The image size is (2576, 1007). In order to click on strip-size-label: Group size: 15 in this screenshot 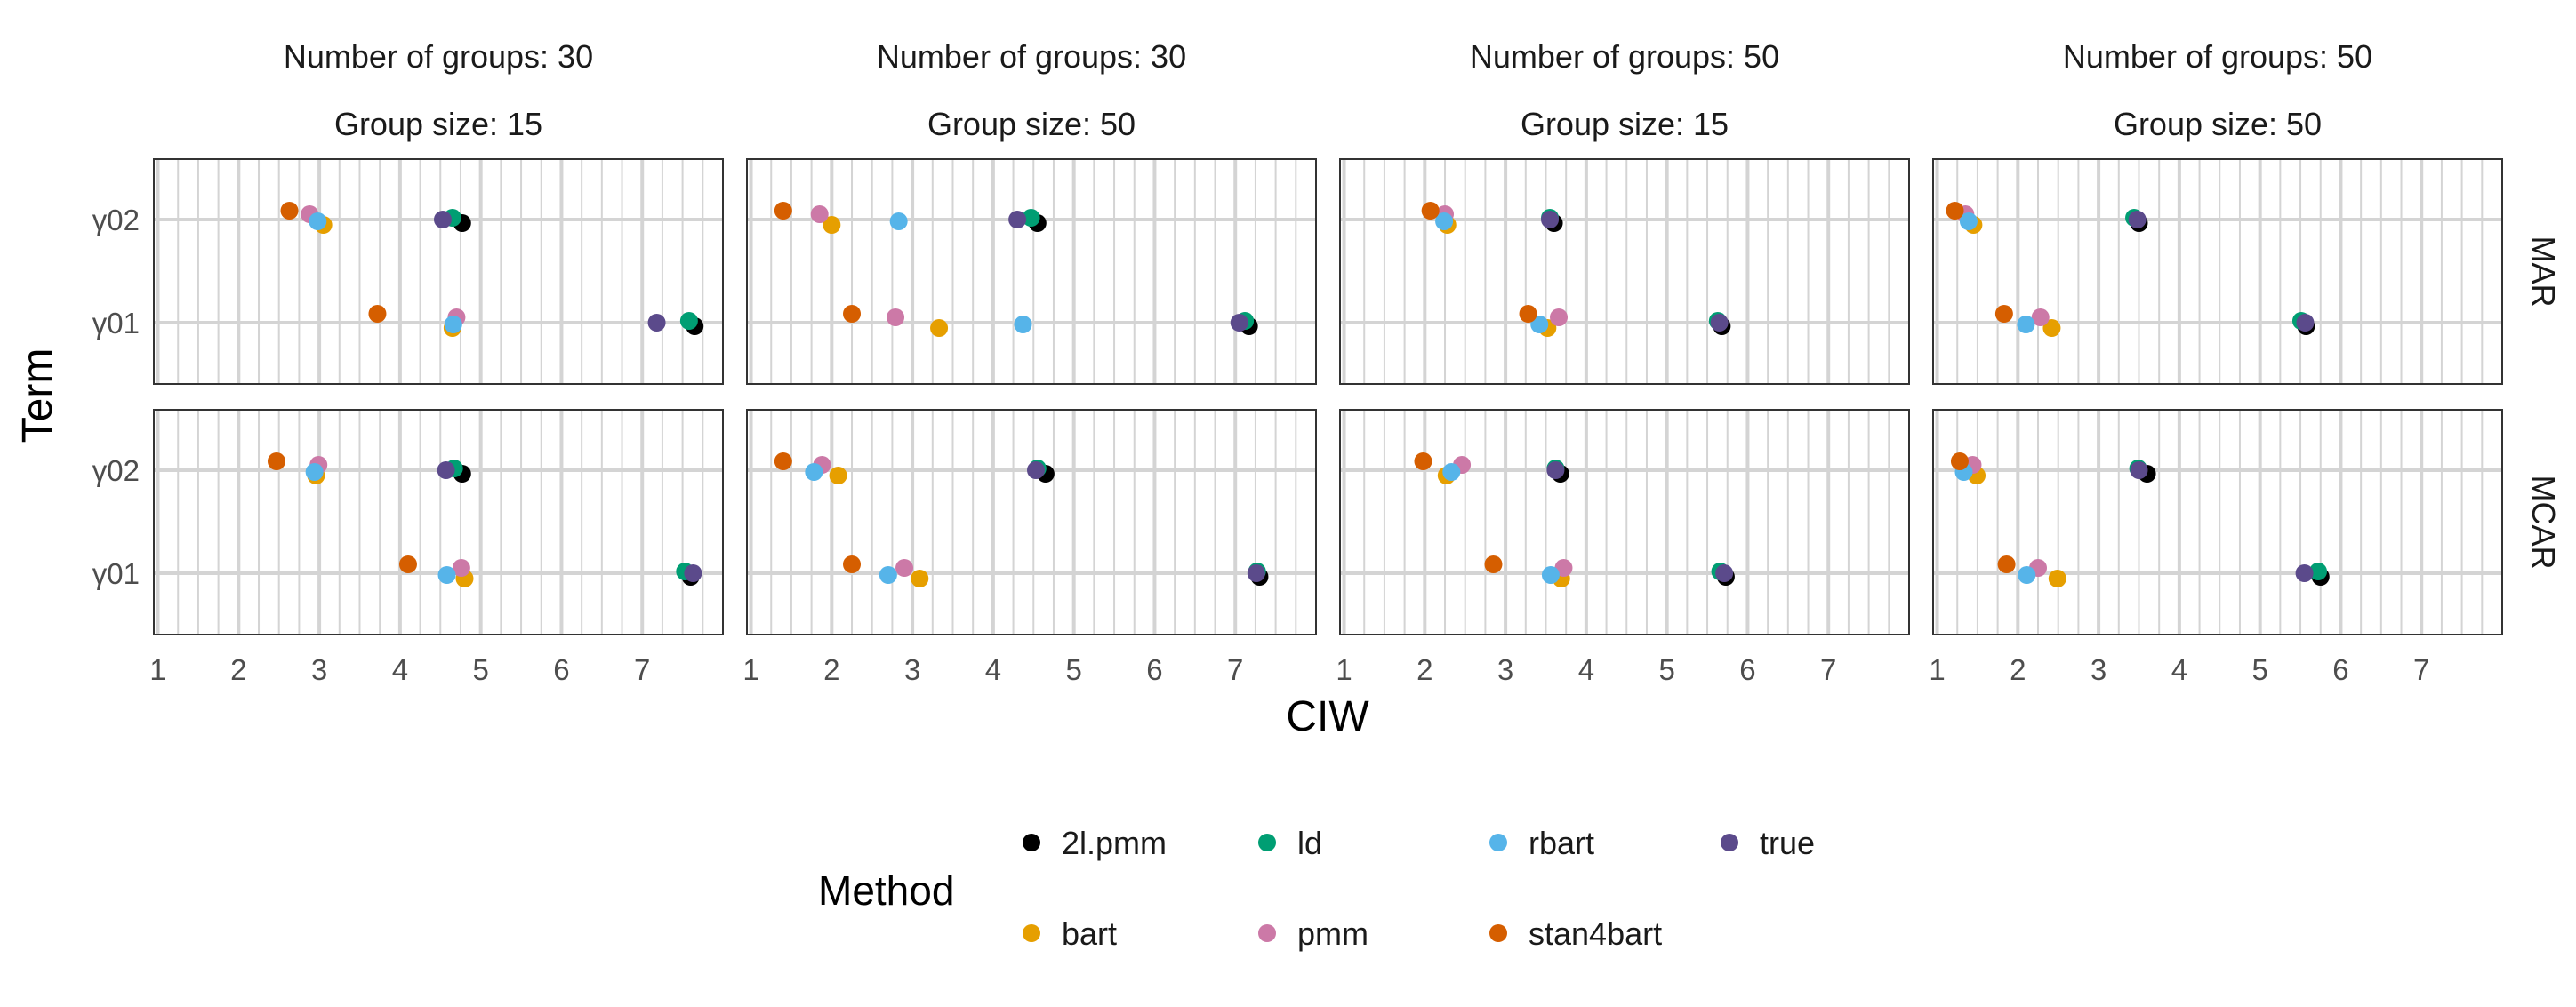, I will do `click(1625, 124)`.